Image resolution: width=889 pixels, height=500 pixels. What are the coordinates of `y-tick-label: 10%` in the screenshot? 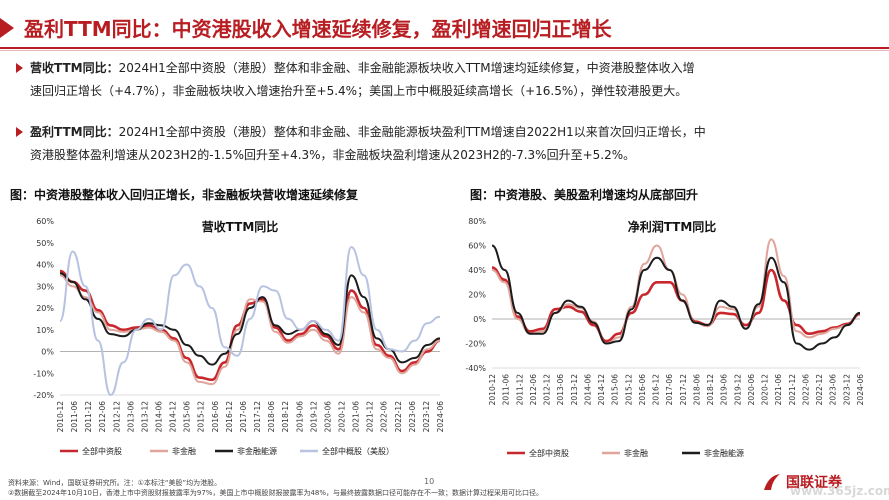 It's located at (45, 330).